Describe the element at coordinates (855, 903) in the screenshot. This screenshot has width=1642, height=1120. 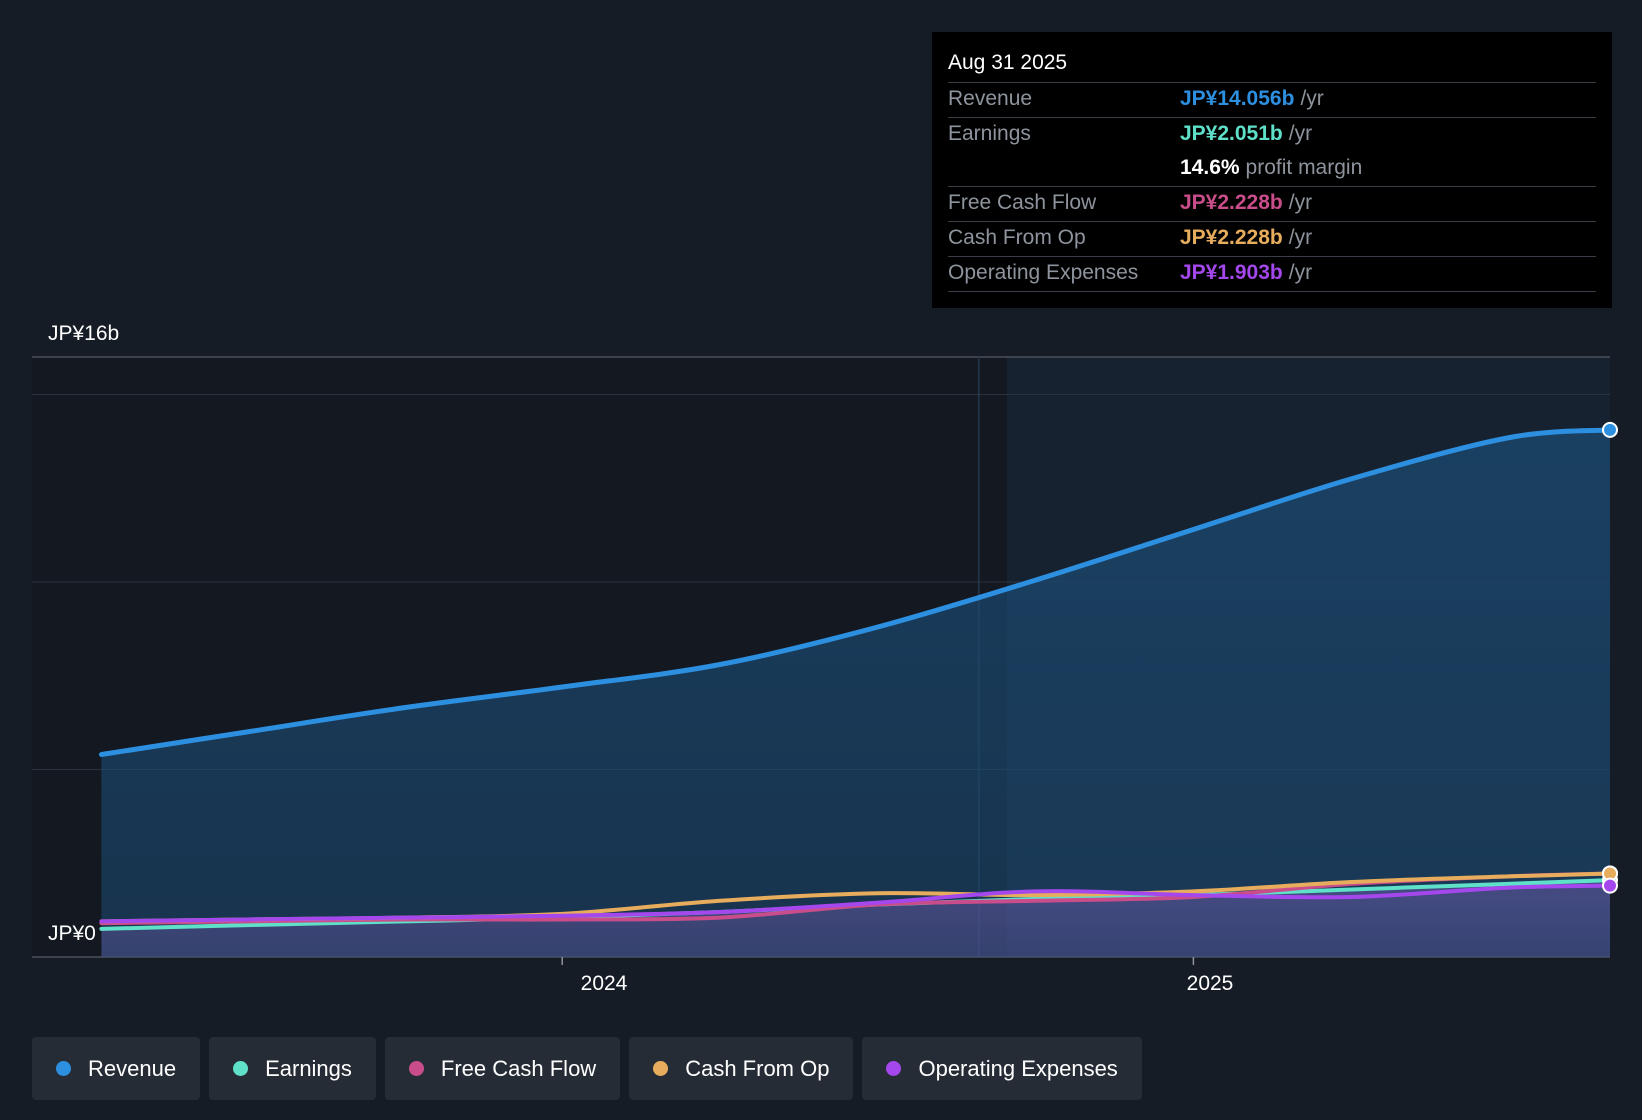
I see `operating-expenses-line` at that location.